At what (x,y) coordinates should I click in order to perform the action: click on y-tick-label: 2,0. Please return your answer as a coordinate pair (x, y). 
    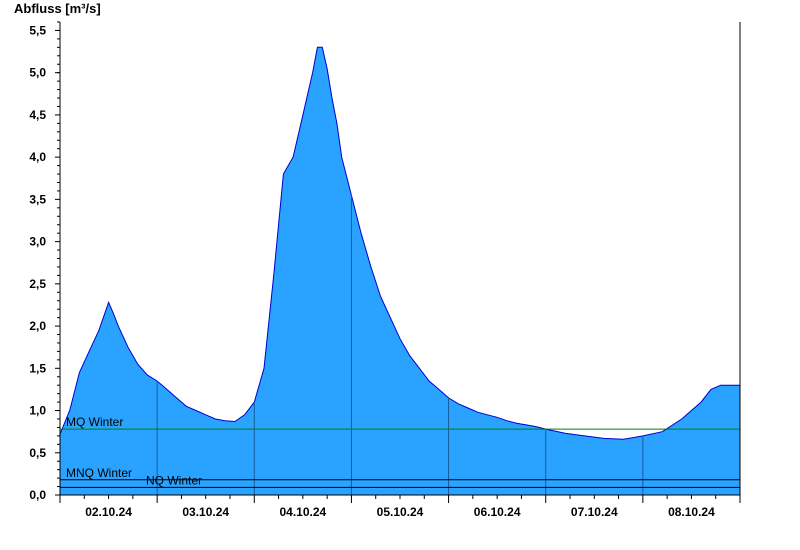
    Looking at the image, I should click on (37, 326).